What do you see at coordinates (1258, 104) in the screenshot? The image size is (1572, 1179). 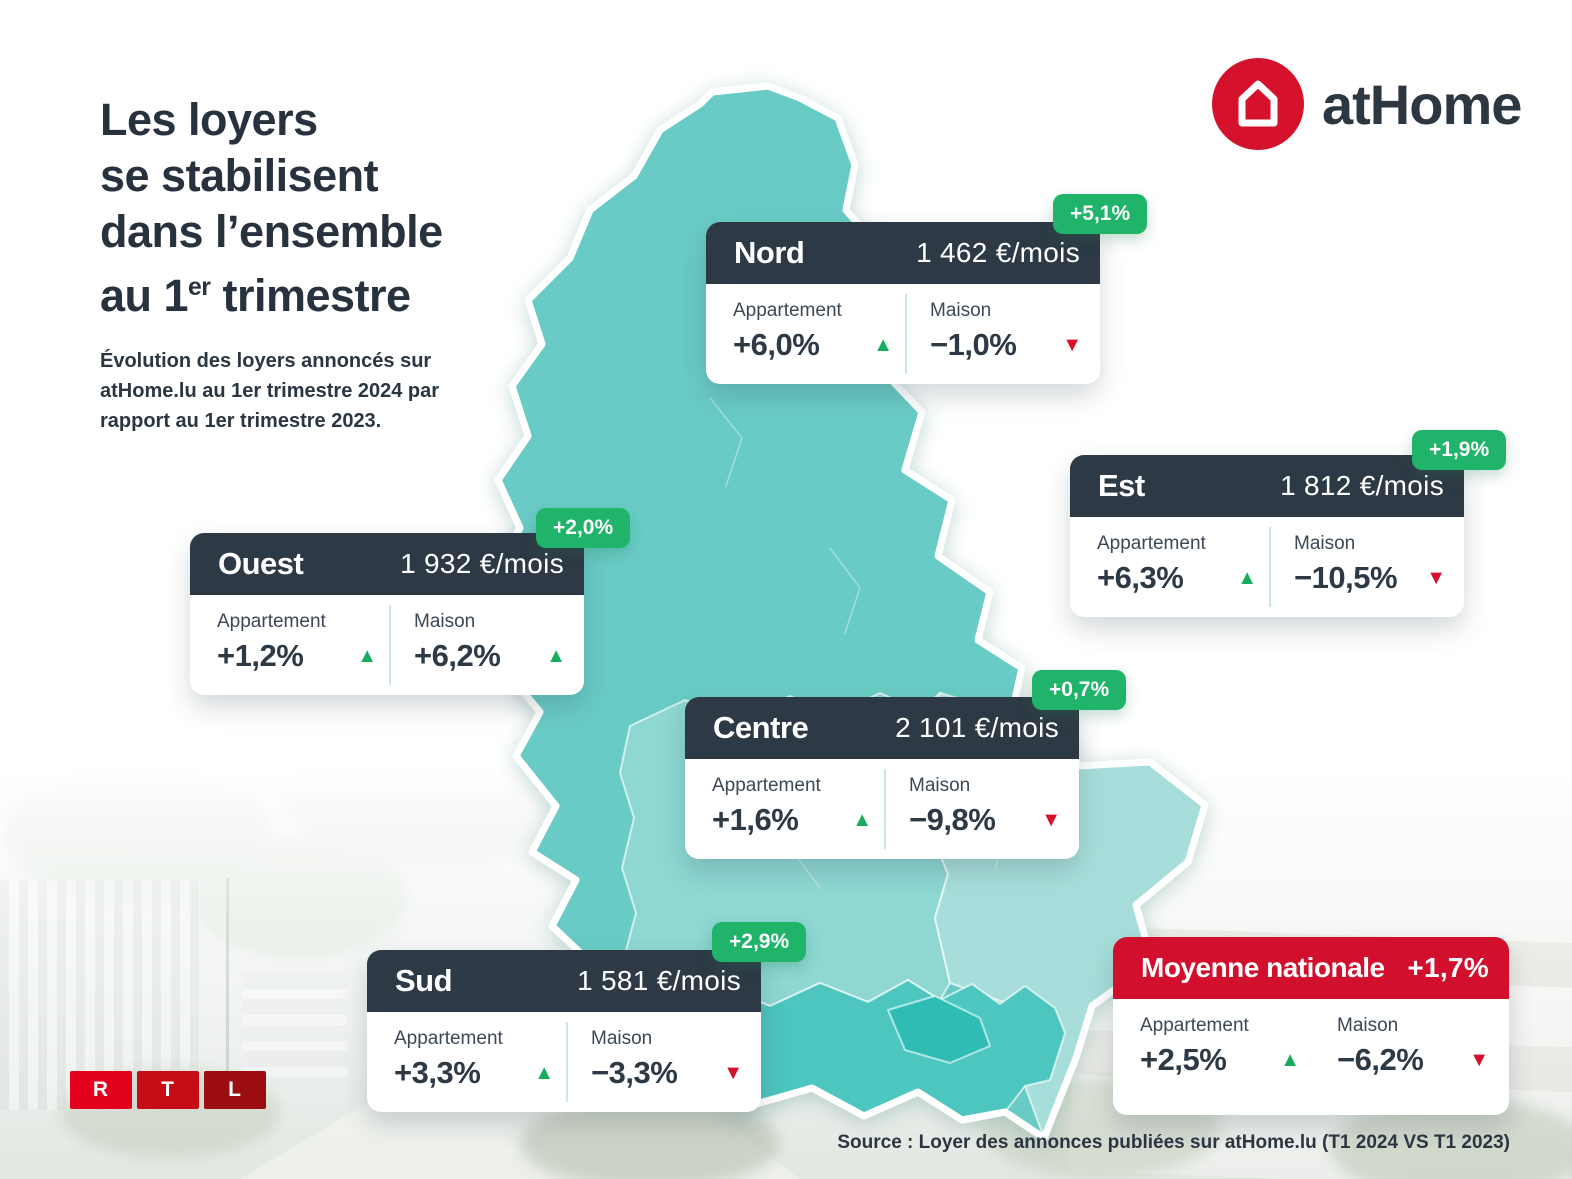 I see `athome-house-icon` at bounding box center [1258, 104].